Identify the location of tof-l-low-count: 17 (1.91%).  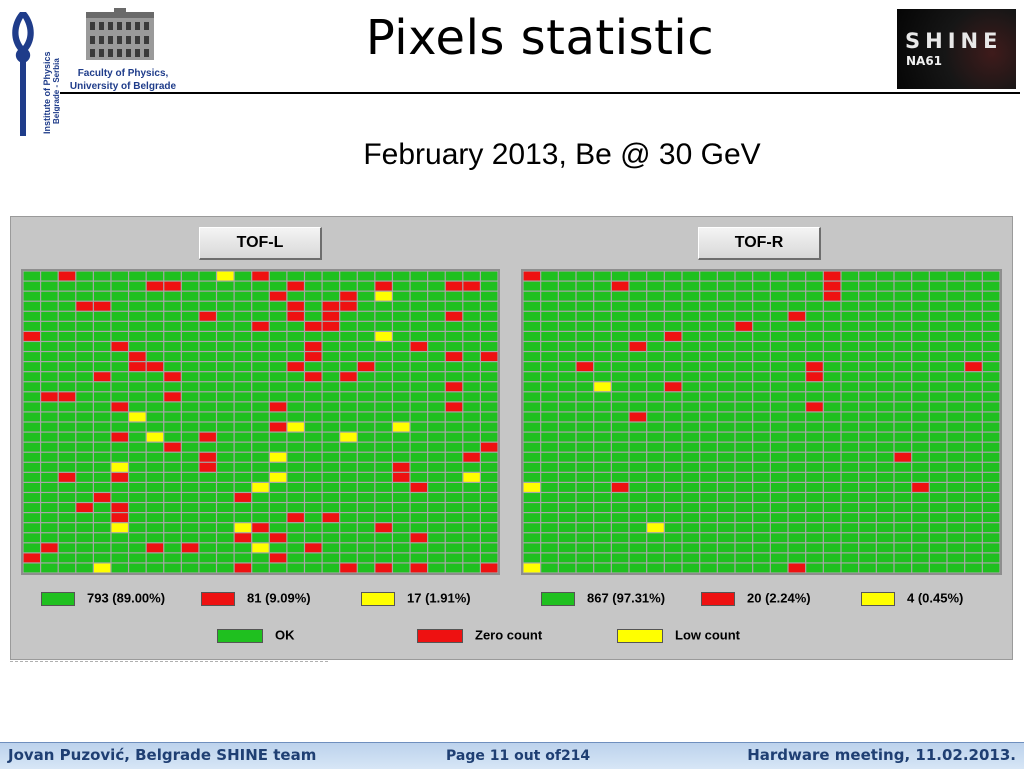
(416, 598).